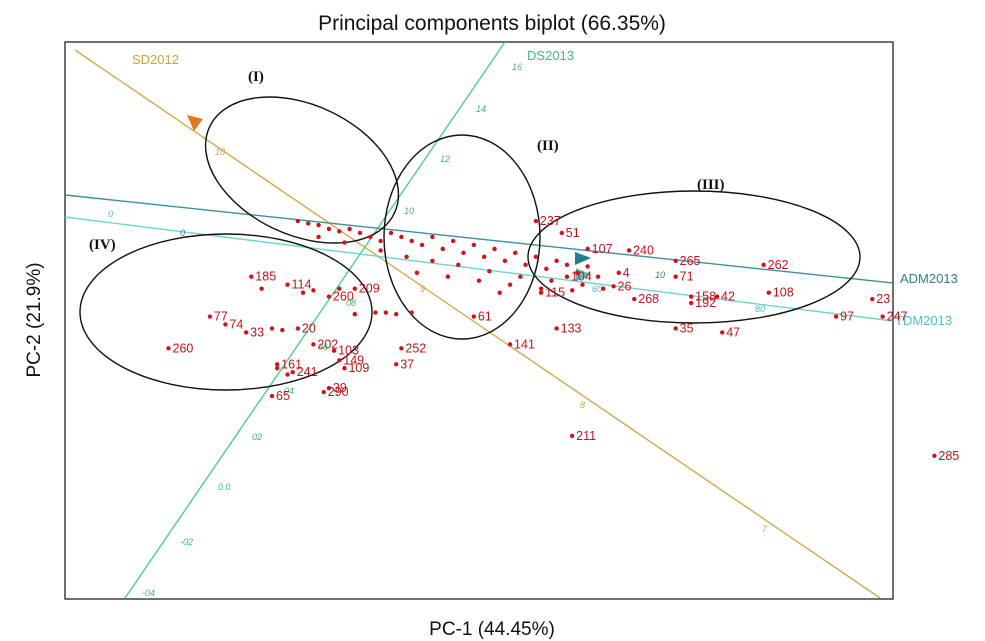 The width and height of the screenshot is (985, 641). Describe the element at coordinates (110, 214) in the screenshot. I see `tick-tdm2013-0: 0` at that location.